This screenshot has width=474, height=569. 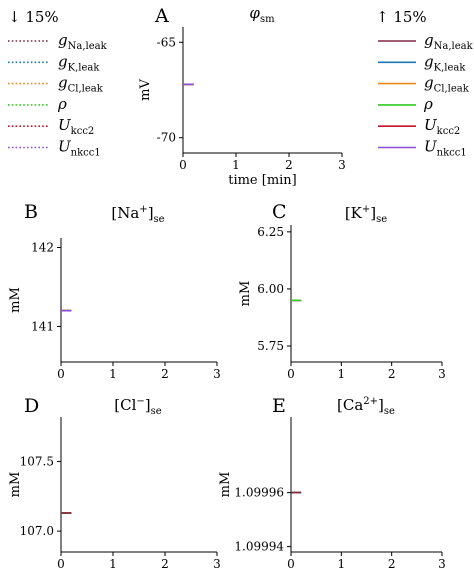 I want to click on legend-label-5: Ukcc2, so click(x=442, y=126).